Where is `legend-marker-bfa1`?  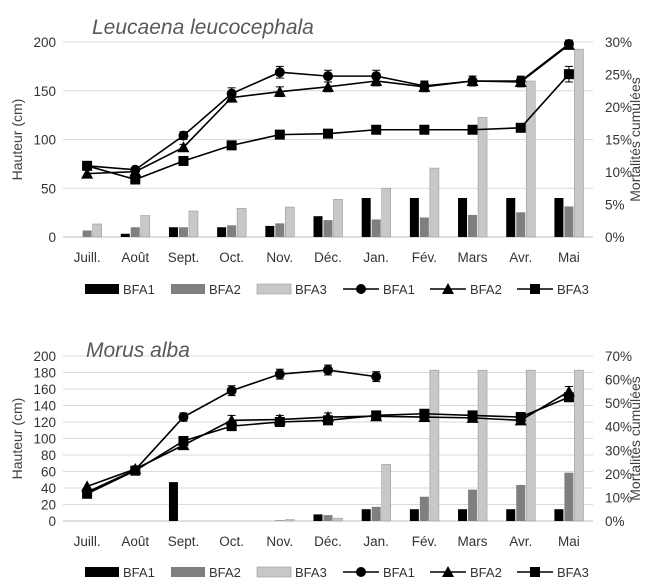
legend-marker-bfa1 is located at coordinates (361, 572).